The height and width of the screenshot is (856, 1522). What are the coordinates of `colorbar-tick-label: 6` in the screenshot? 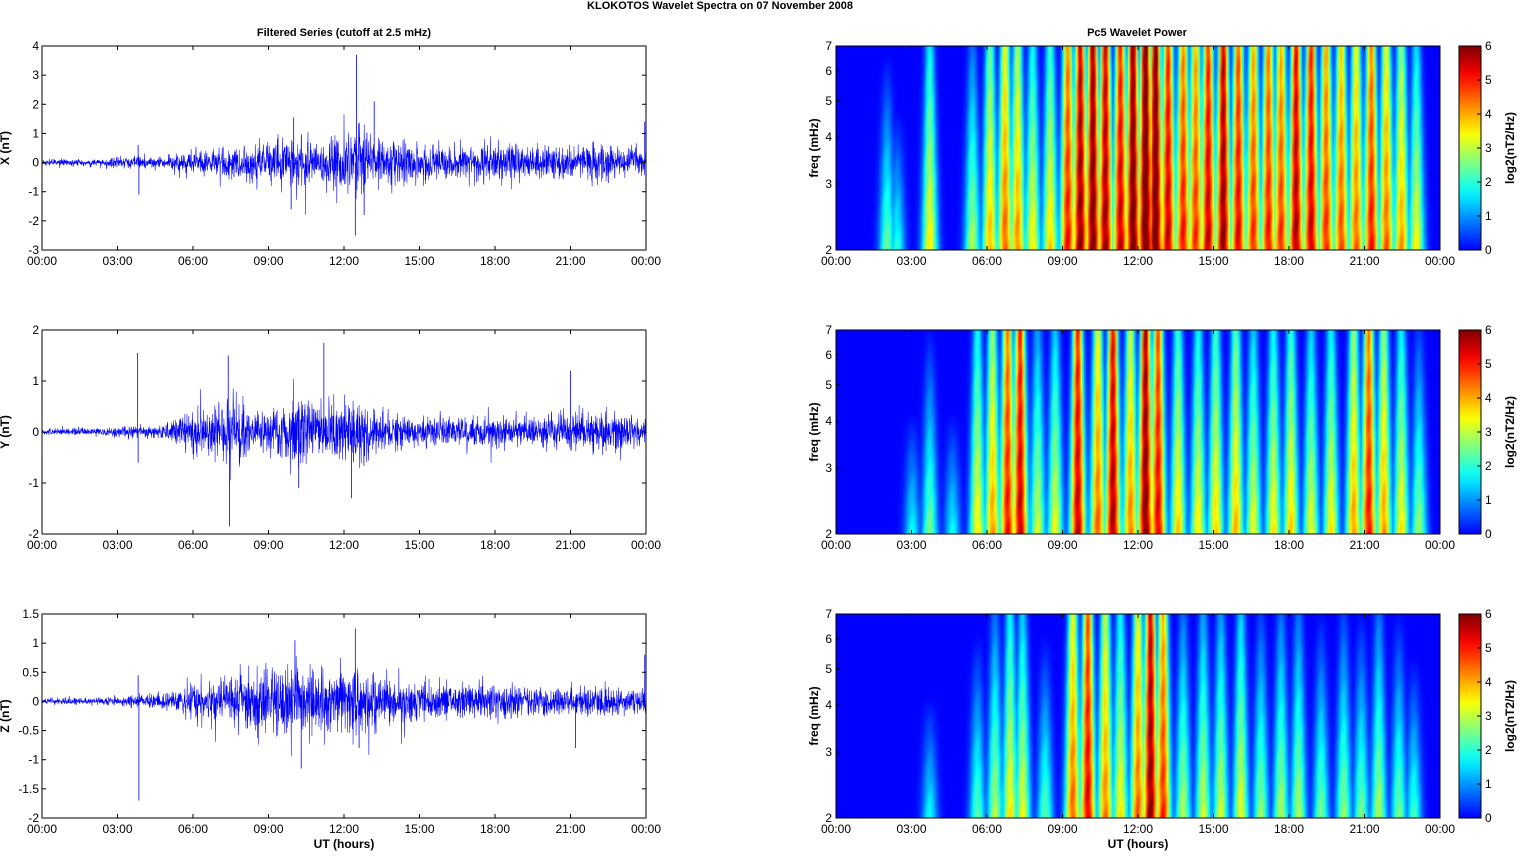 It's located at (1488, 330).